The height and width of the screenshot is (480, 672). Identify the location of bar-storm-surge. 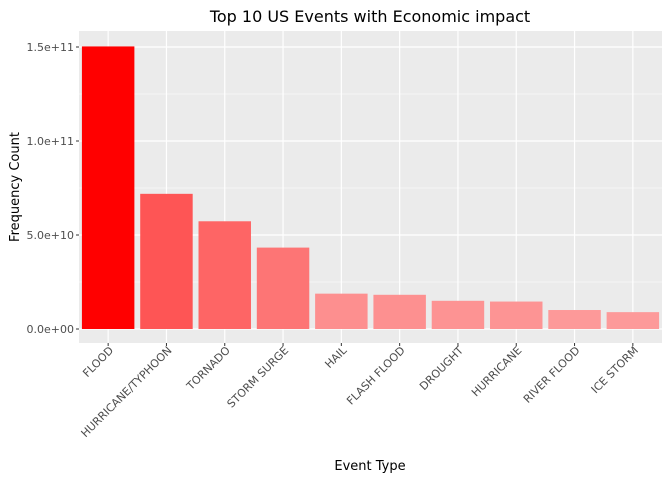
(283, 288).